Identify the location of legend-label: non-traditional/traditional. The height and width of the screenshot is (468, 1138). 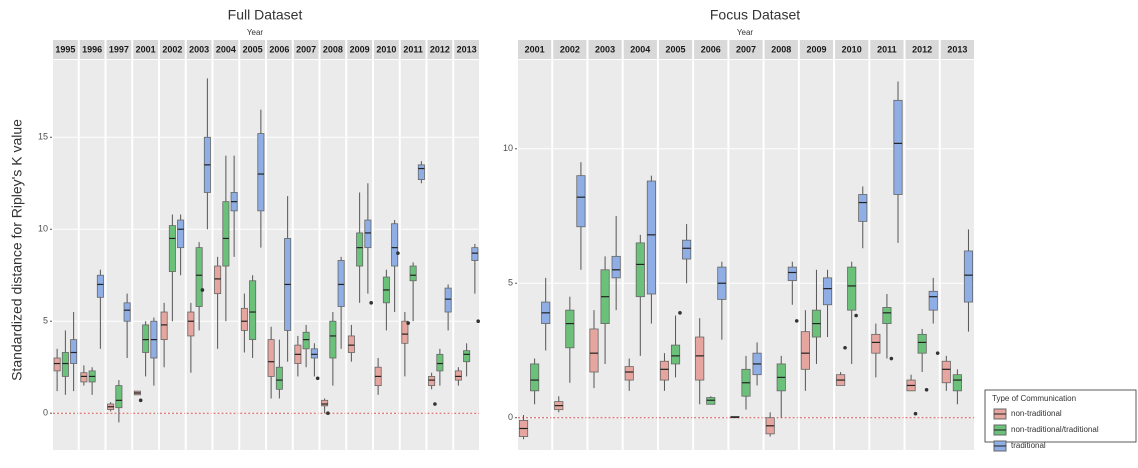
(1055, 429).